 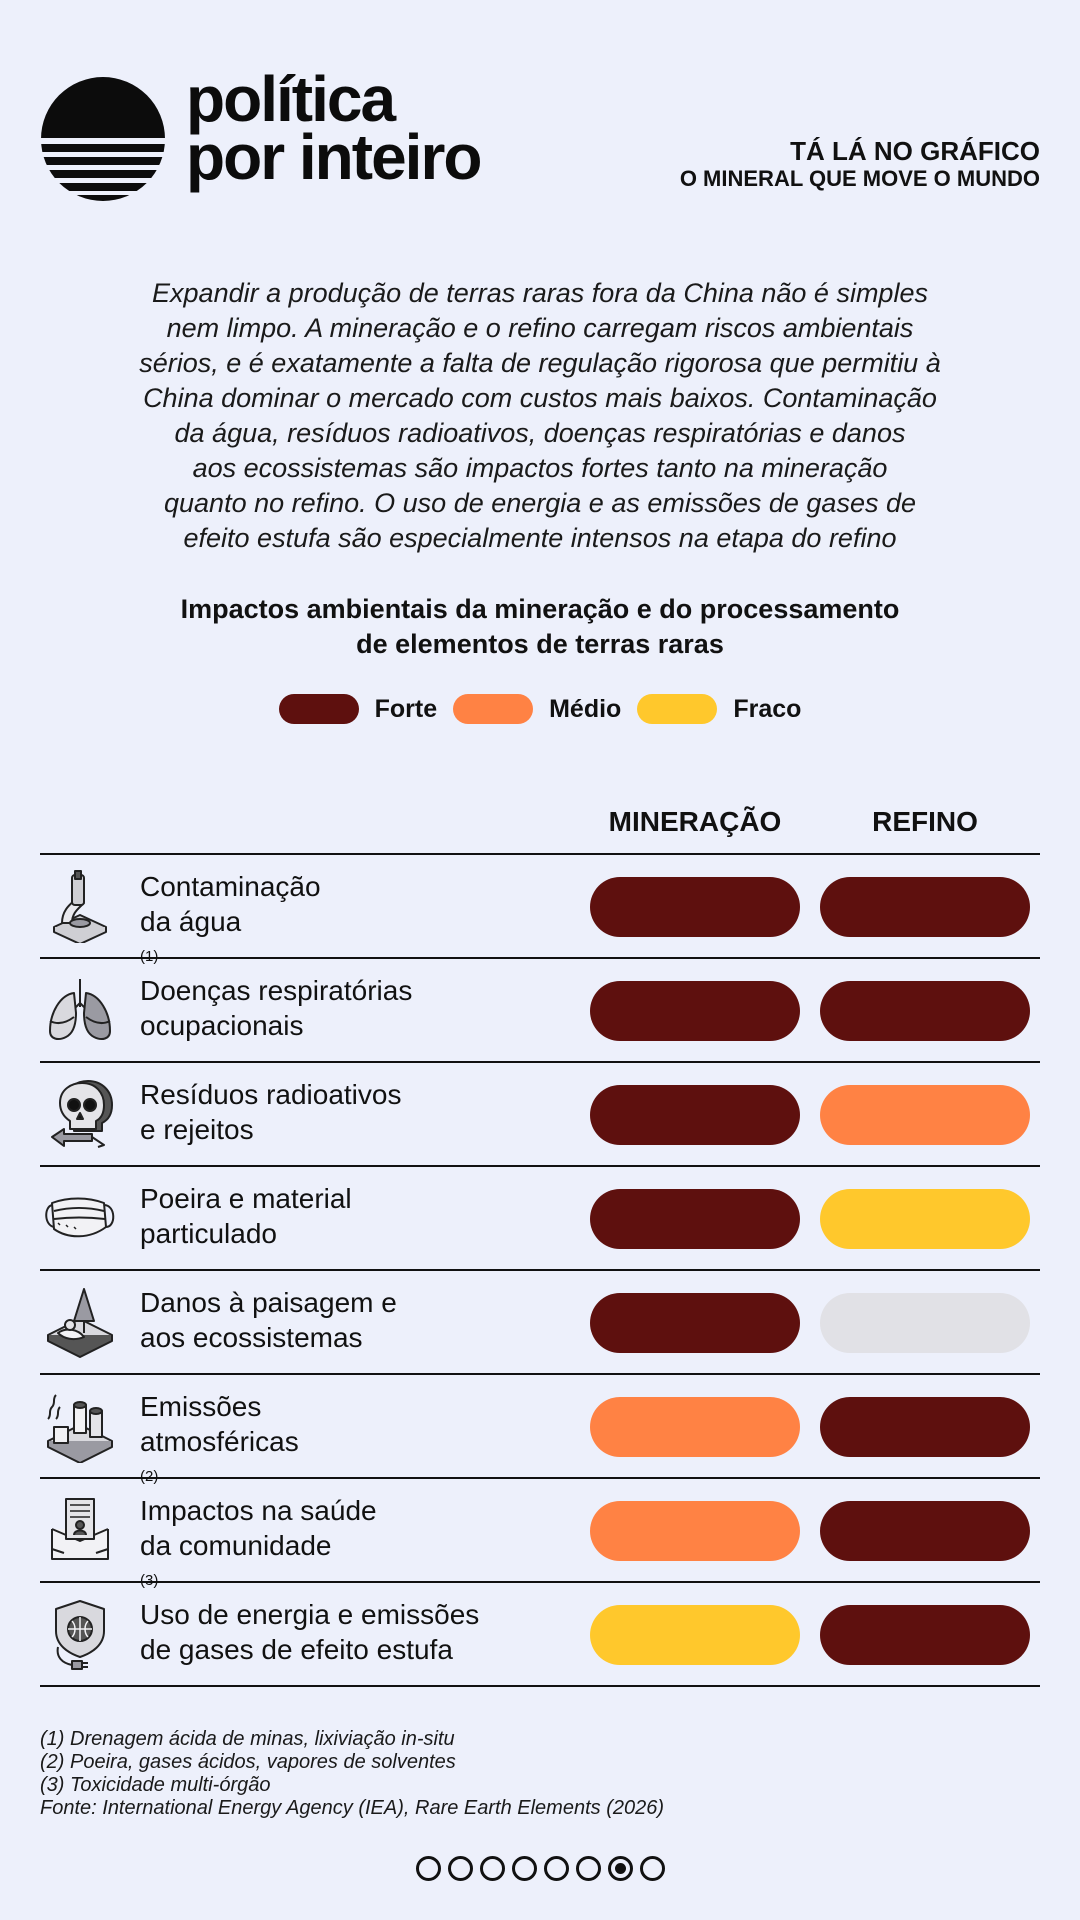 What do you see at coordinates (925, 821) in the screenshot?
I see `column-header-refino: REFINO` at bounding box center [925, 821].